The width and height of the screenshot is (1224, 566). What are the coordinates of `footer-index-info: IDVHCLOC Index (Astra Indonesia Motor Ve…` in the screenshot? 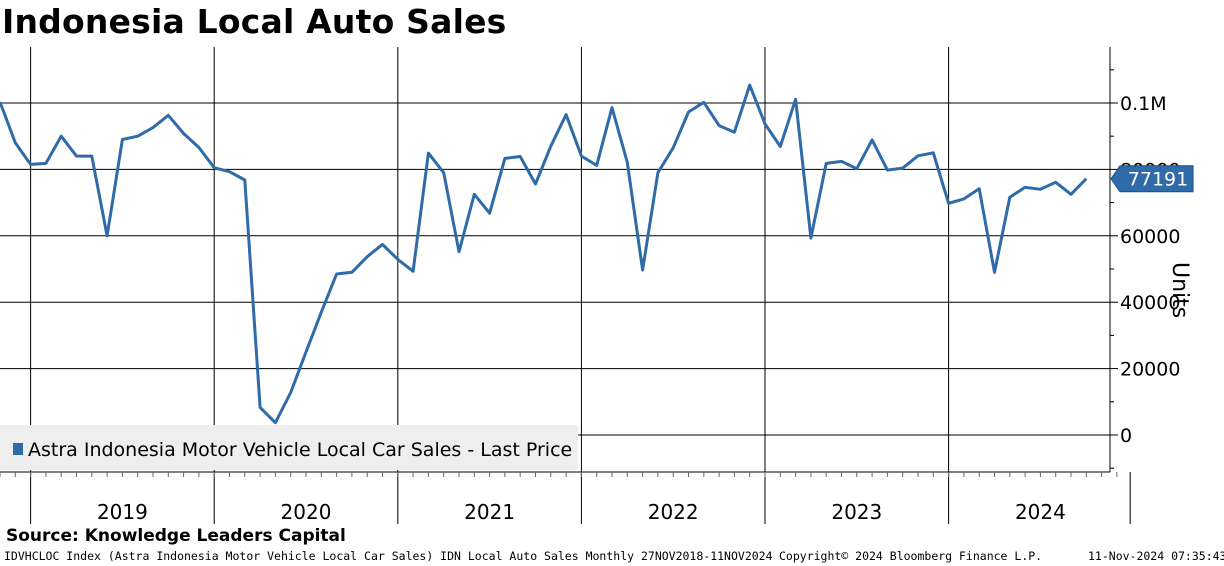 It's located at (388, 556).